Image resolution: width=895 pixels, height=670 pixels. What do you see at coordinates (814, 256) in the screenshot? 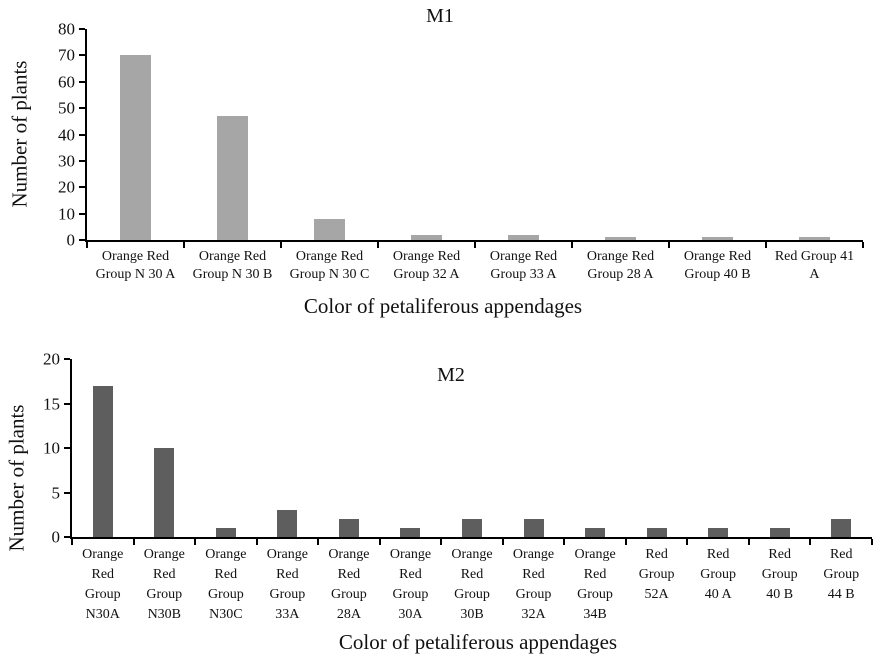
I see `x-category-label-line: Red Group 41` at bounding box center [814, 256].